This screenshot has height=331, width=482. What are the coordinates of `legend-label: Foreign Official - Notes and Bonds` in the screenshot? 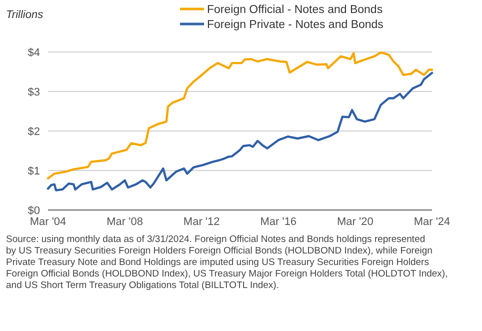 It's located at (295, 10).